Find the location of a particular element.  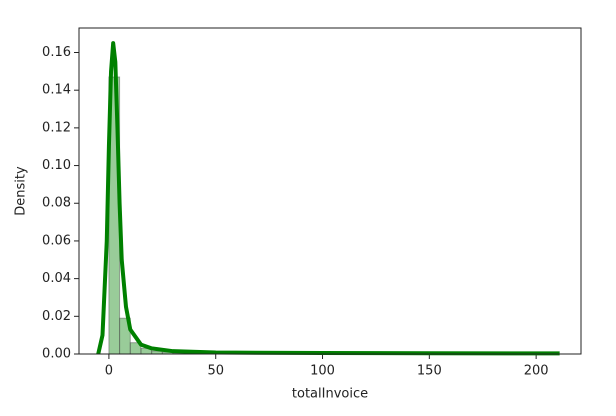

x-tick-label: 0 is located at coordinates (109, 371).